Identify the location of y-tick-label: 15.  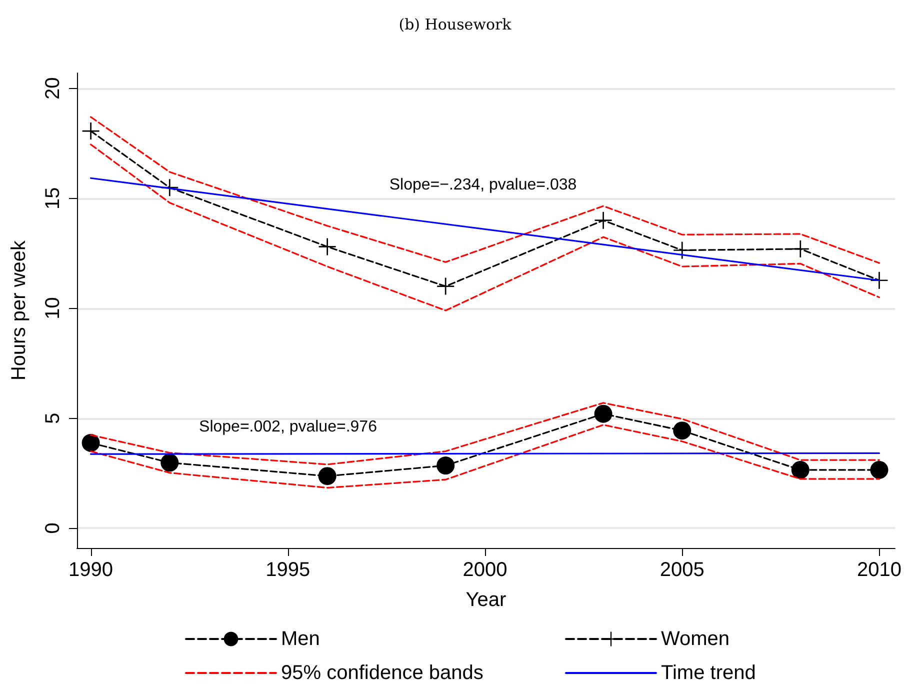
(53, 198).